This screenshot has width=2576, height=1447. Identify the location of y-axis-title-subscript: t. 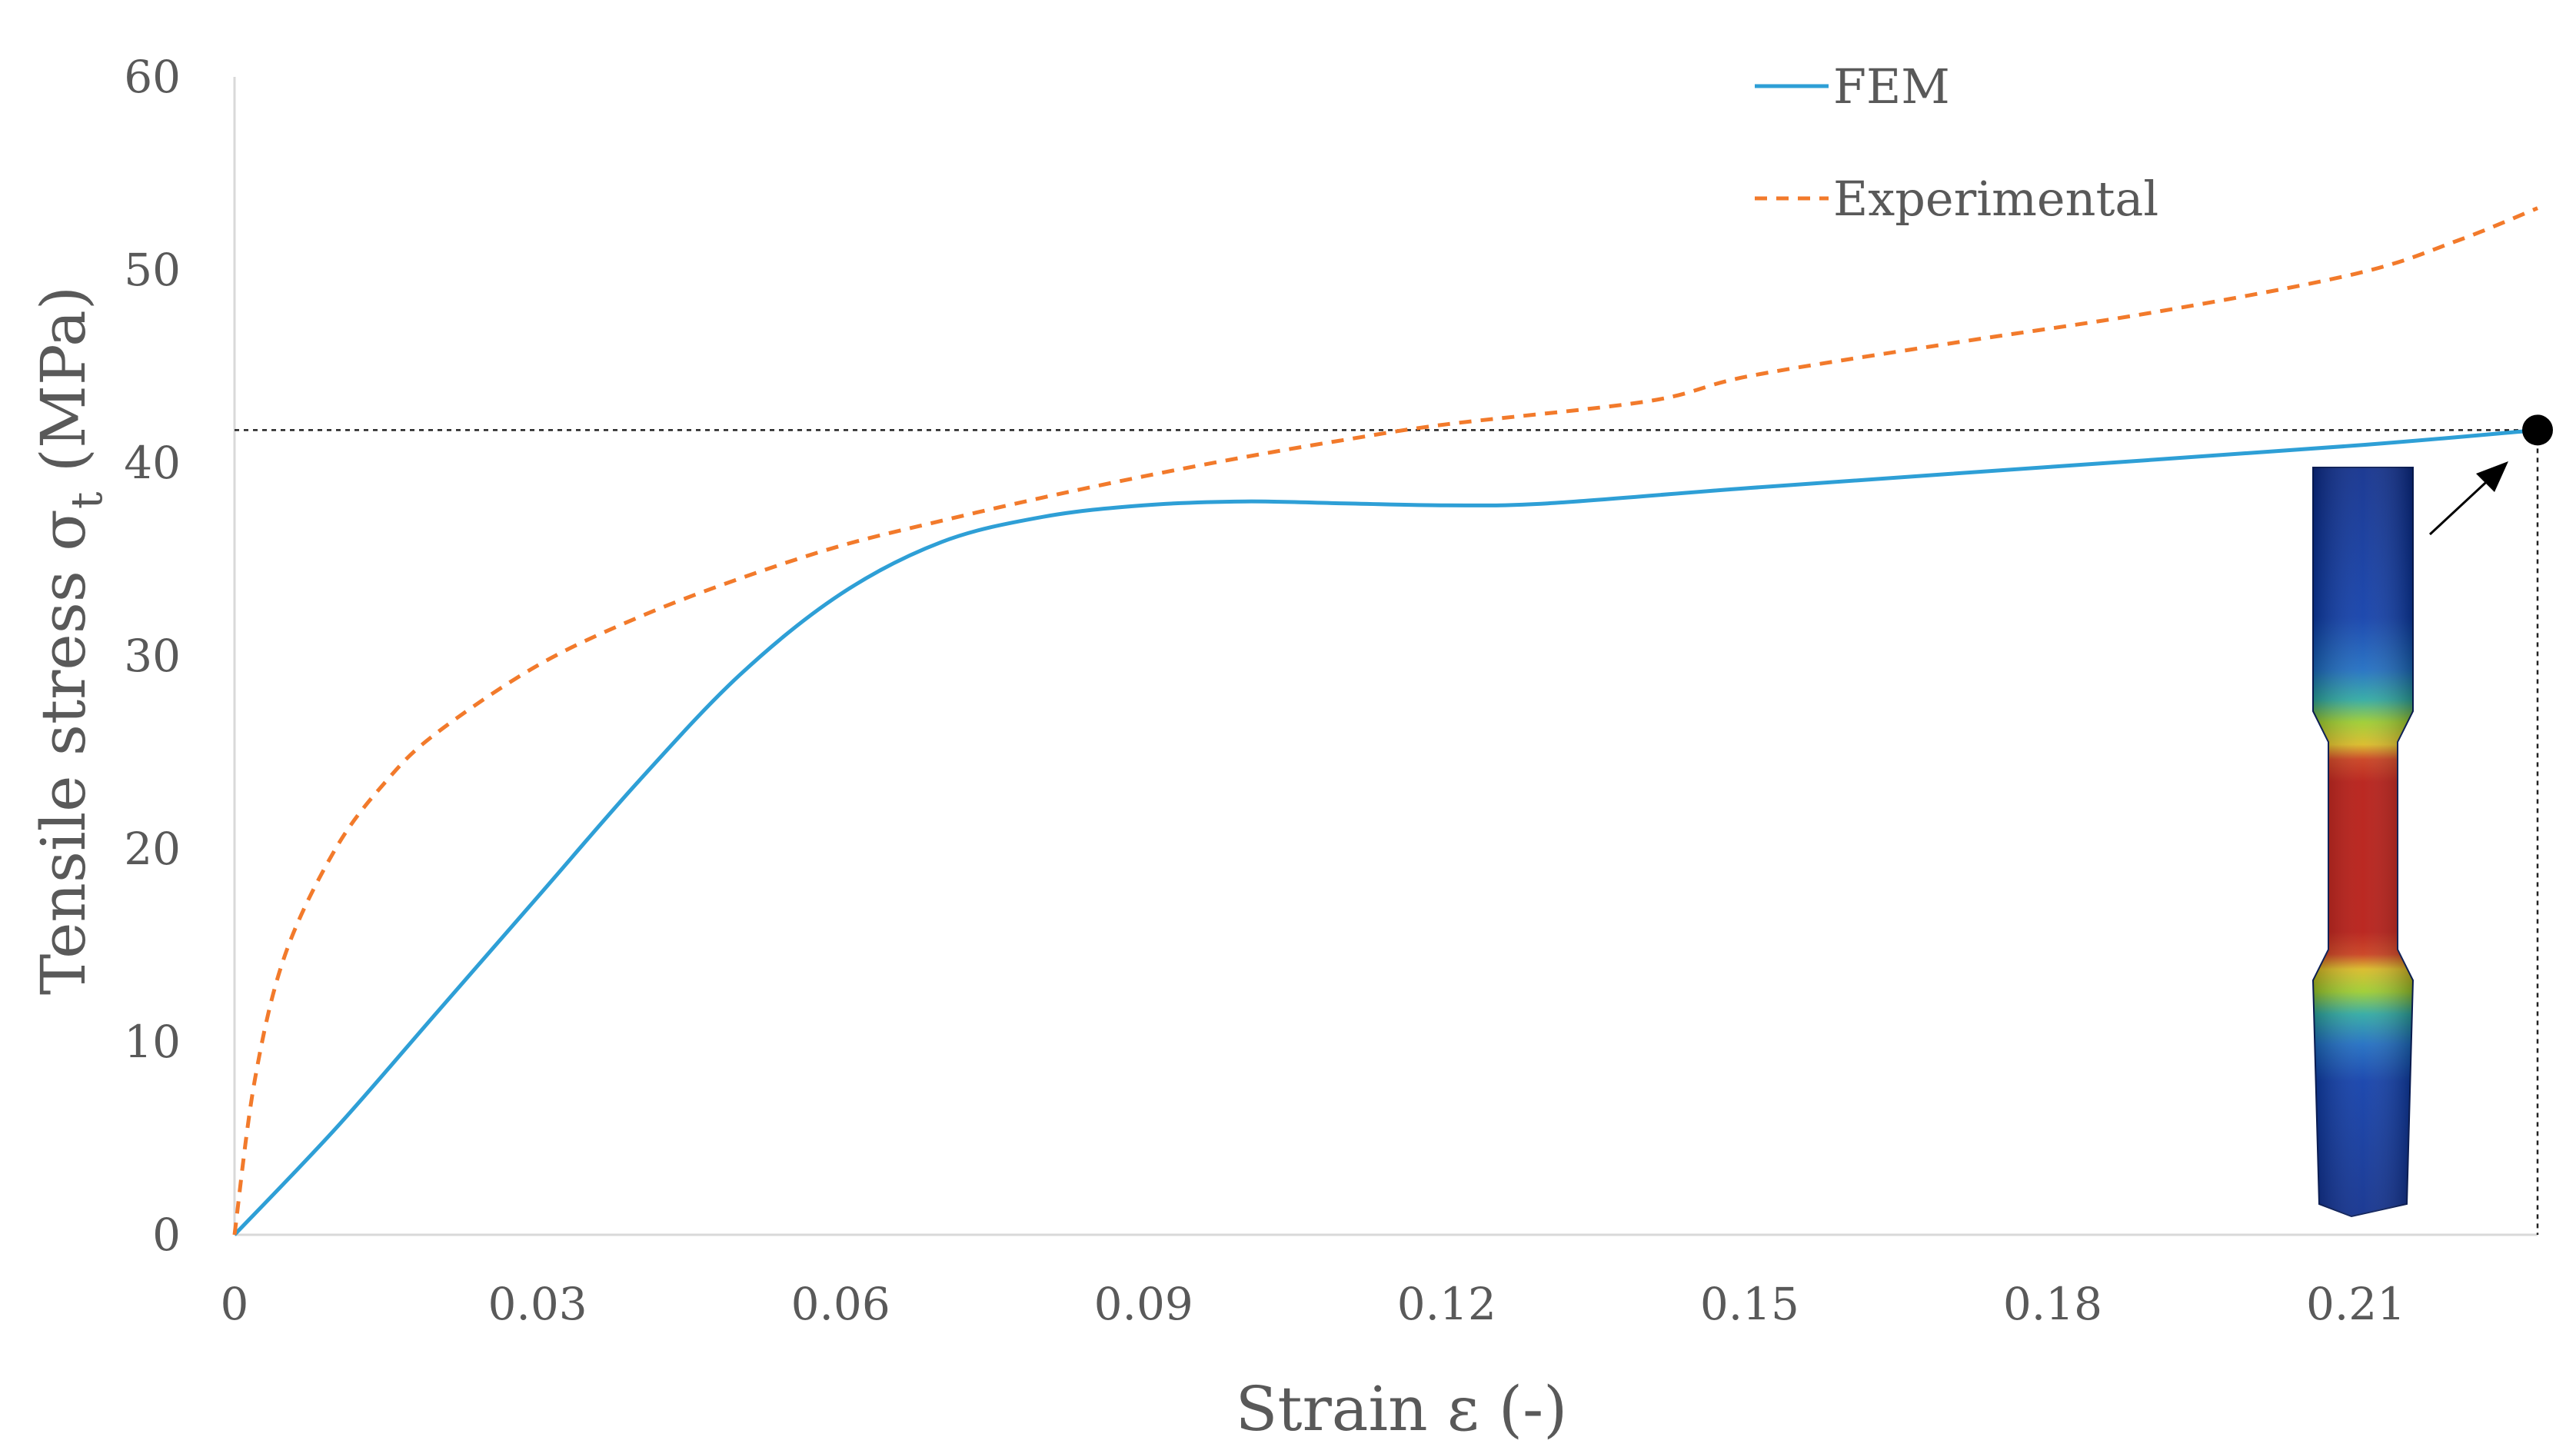
(87, 500).